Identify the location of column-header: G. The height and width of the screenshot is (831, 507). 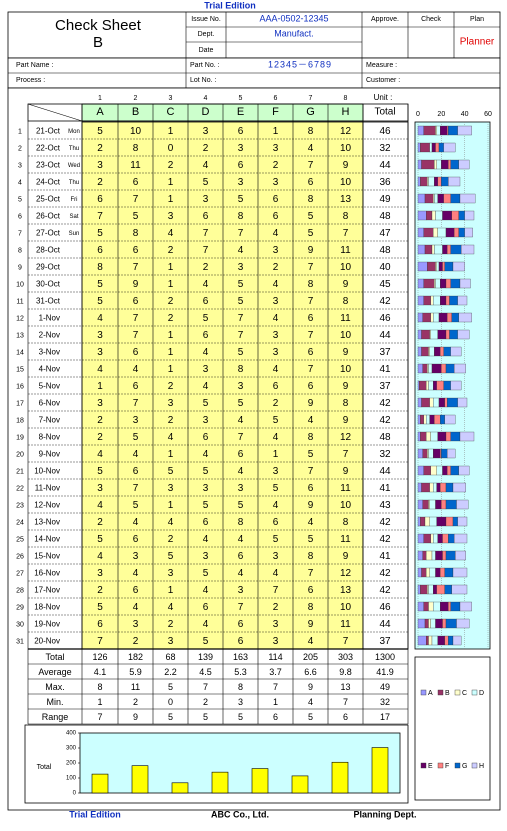
(310, 112).